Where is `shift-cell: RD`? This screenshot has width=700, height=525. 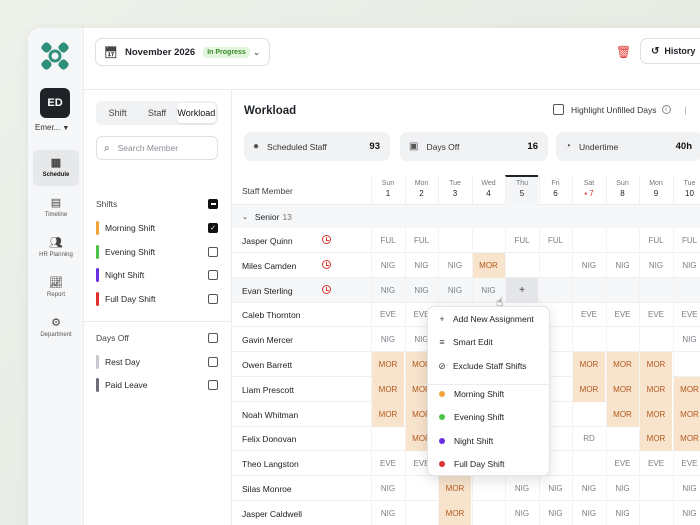
shift-cell: RD is located at coordinates (588, 439).